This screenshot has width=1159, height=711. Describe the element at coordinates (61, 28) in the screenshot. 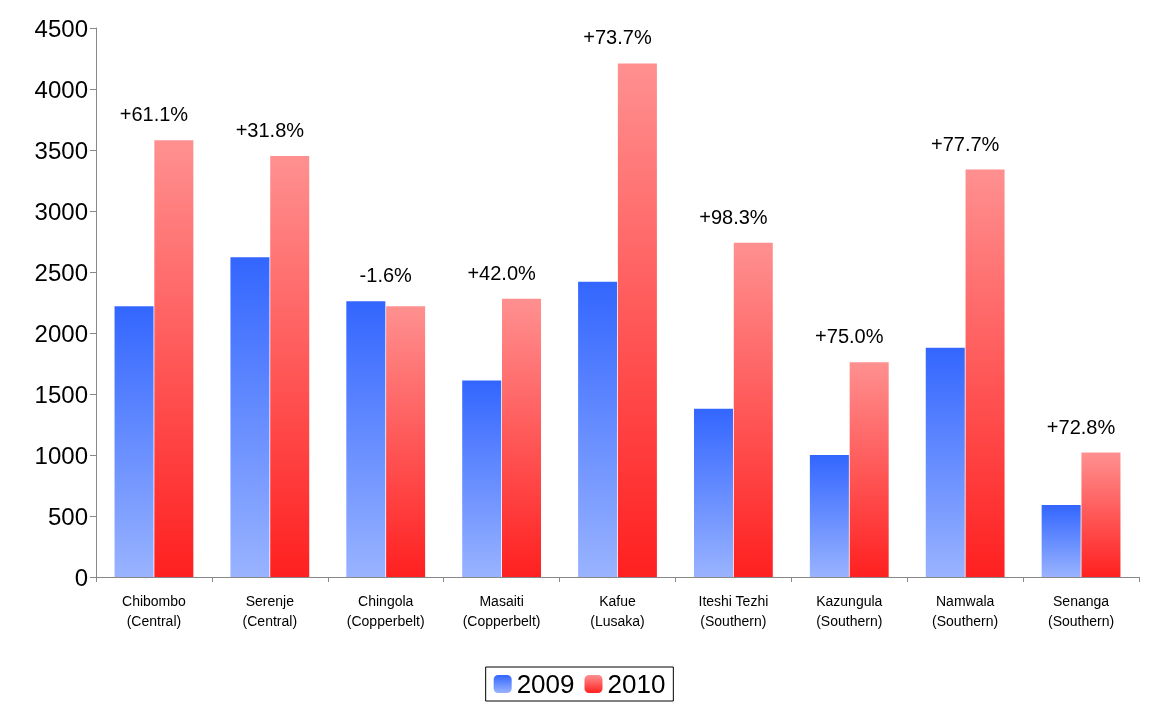

I see `y-tick-label: 4500` at that location.